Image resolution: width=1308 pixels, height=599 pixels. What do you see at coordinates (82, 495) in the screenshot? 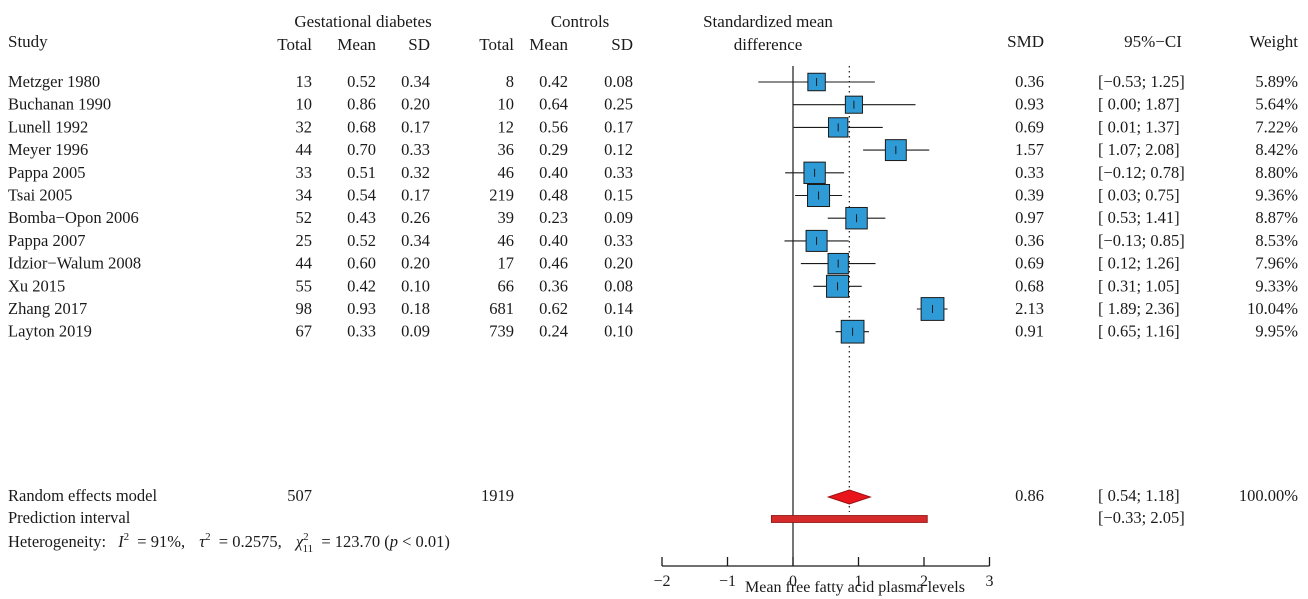
I see `summary-label: Random effects model` at bounding box center [82, 495].